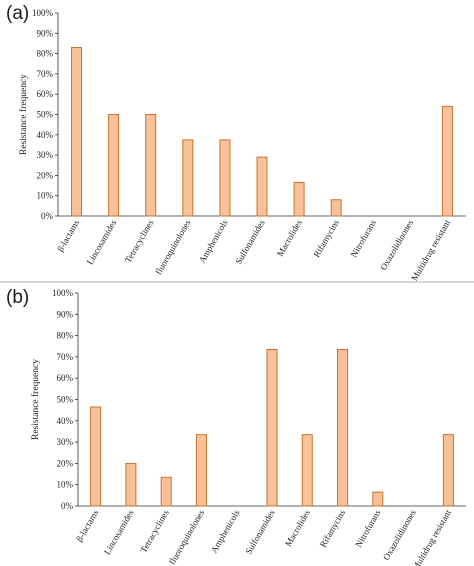  I want to click on panel-divider, so click(237, 282).